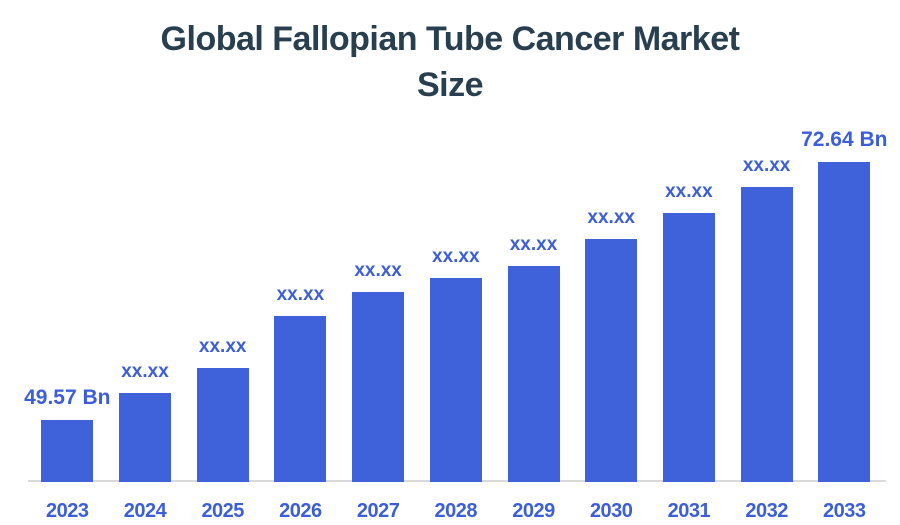 The width and height of the screenshot is (900, 525). What do you see at coordinates (611, 360) in the screenshot?
I see `bar-2030` at bounding box center [611, 360].